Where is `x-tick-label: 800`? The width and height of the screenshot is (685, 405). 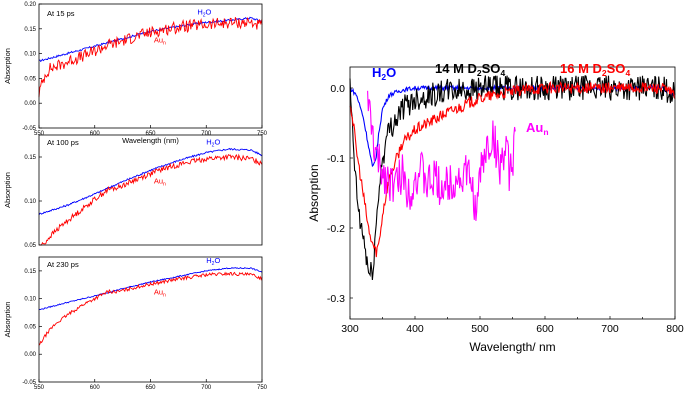 x-tick-label: 800 is located at coordinates (675, 329).